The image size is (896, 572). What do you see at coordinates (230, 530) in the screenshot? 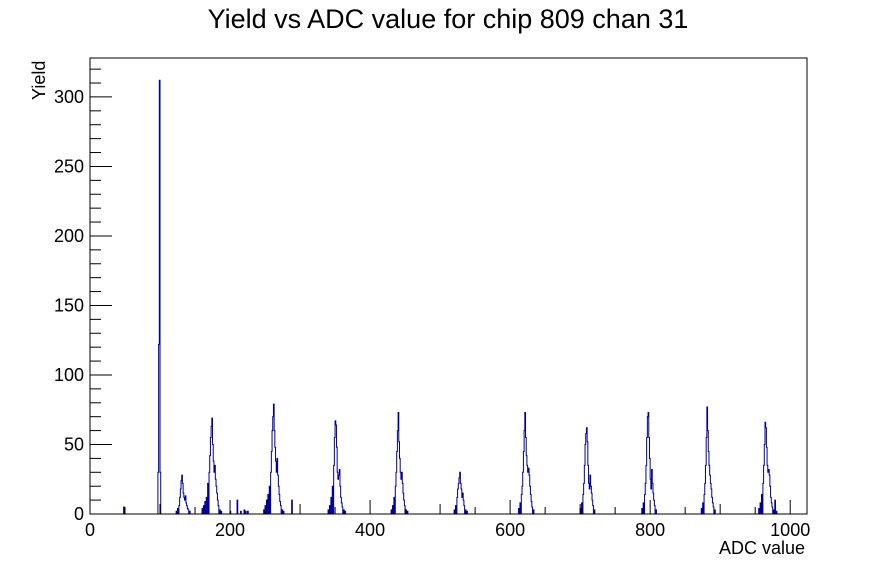
I see `x-tick-label: 200` at bounding box center [230, 530].